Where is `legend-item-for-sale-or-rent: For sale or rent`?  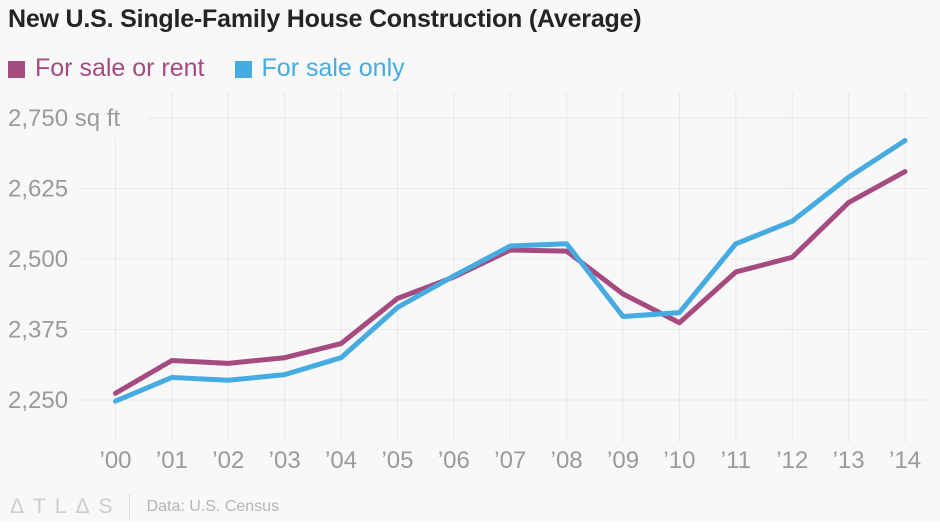 legend-item-for-sale-or-rent: For sale or rent is located at coordinates (106, 68).